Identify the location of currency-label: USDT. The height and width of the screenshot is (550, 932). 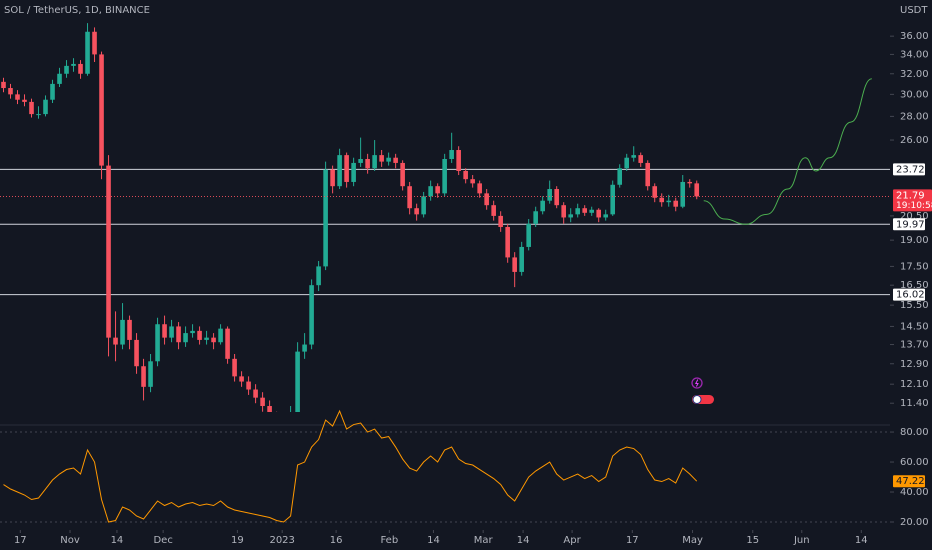
(914, 10).